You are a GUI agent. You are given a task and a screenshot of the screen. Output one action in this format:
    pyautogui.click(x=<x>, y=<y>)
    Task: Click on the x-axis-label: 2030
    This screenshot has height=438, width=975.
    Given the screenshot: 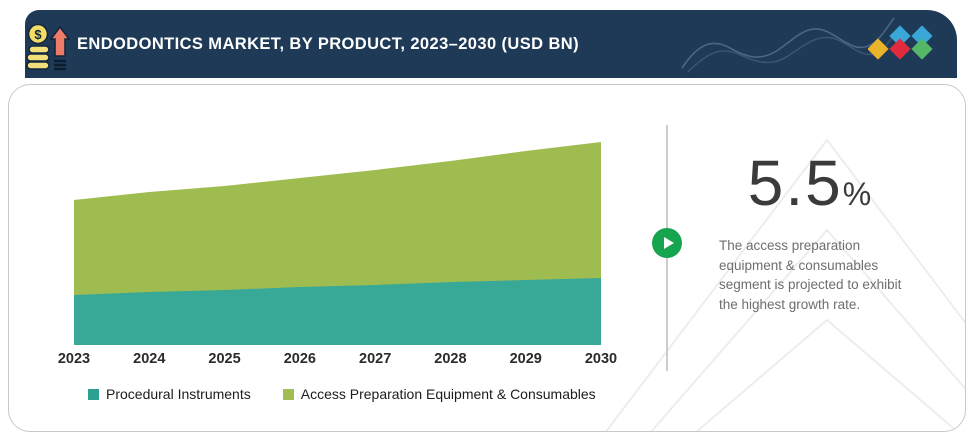 What is the action you would take?
    pyautogui.click(x=601, y=359)
    